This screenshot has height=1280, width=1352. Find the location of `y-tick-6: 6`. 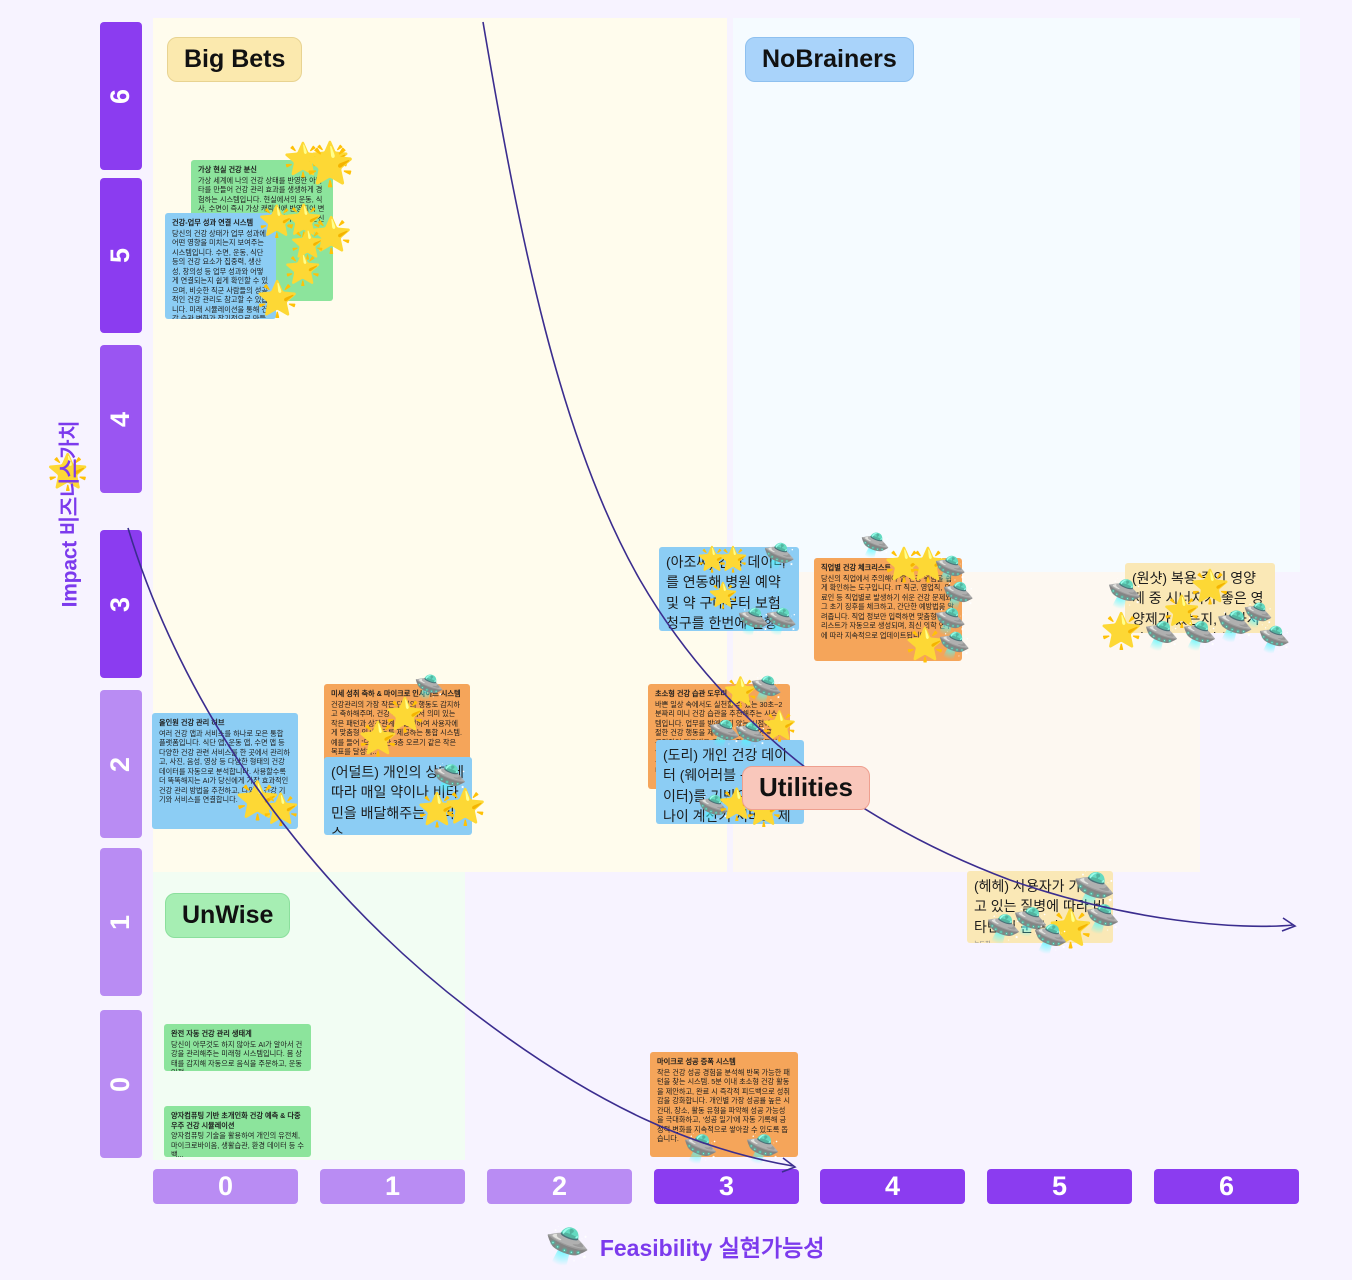

y-tick-6: 6 is located at coordinates (121, 96).